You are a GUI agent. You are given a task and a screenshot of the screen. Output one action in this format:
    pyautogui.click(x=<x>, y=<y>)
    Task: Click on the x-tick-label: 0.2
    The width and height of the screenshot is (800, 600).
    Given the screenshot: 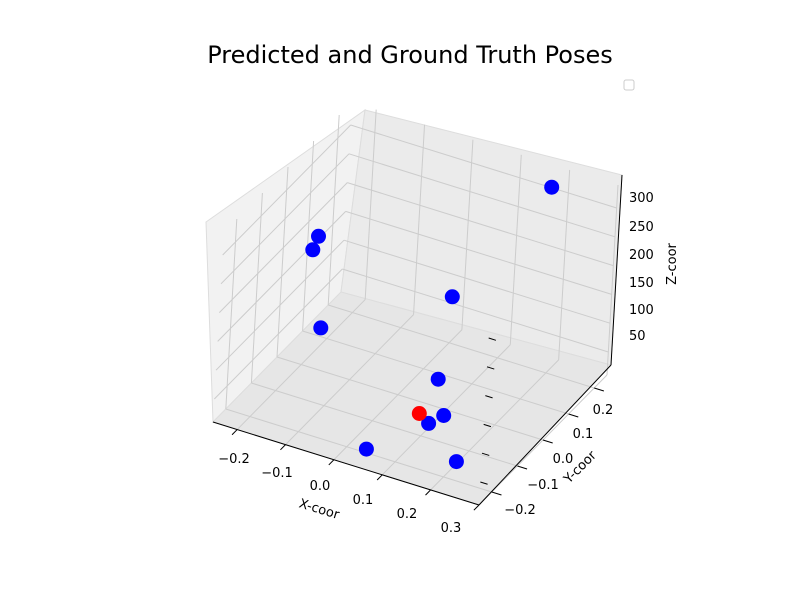 What is the action you would take?
    pyautogui.click(x=407, y=514)
    